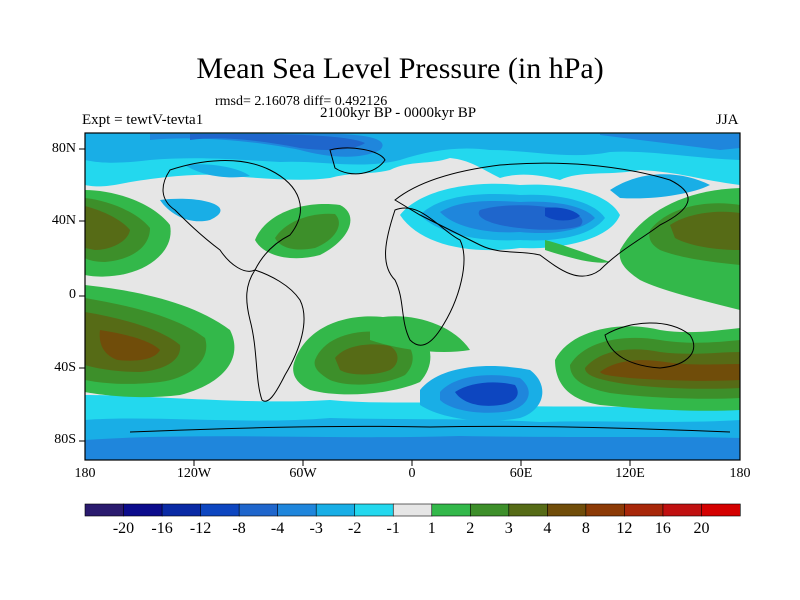  I want to click on lat-label-40s: 40S, so click(65, 367).